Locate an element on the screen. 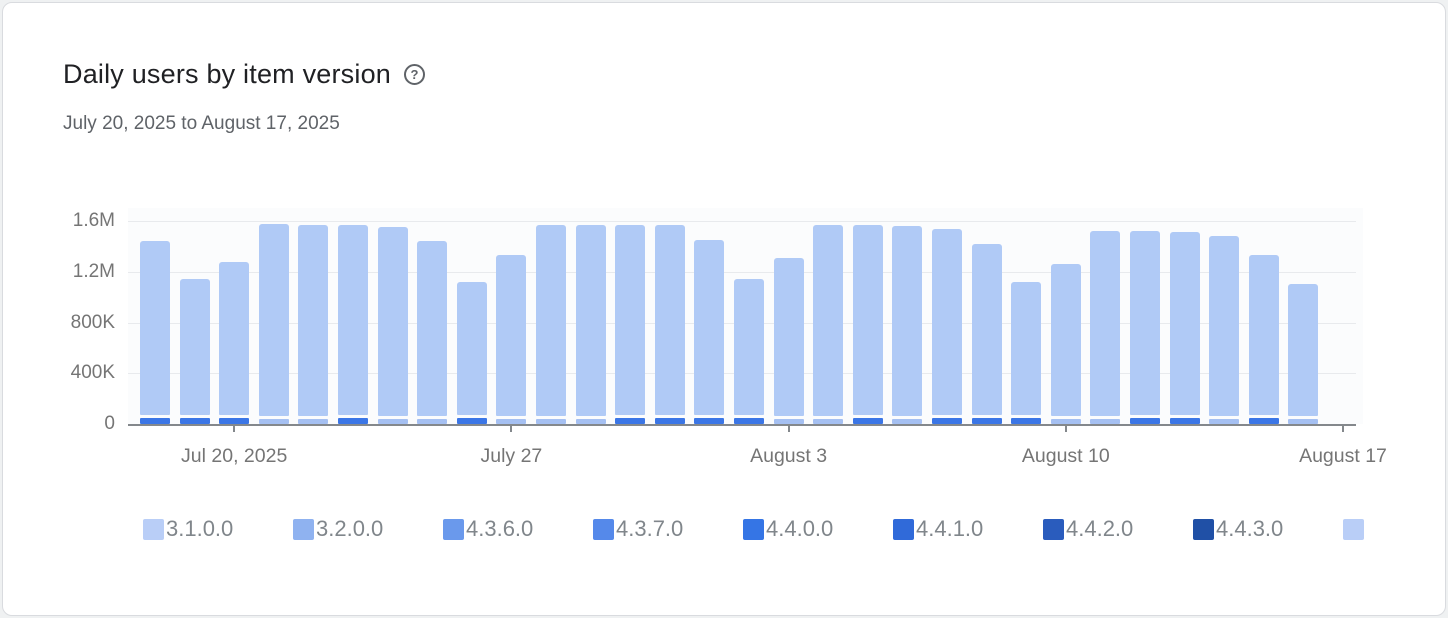 This screenshot has width=1448, height=618. legend-label: 4.4.2.0 is located at coordinates (1100, 528).